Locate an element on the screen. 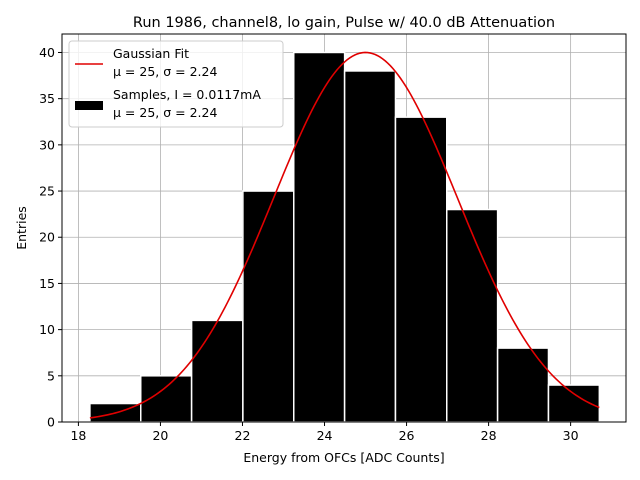  legend-samples-params: μ = 25, σ = 2.24 is located at coordinates (165, 112).